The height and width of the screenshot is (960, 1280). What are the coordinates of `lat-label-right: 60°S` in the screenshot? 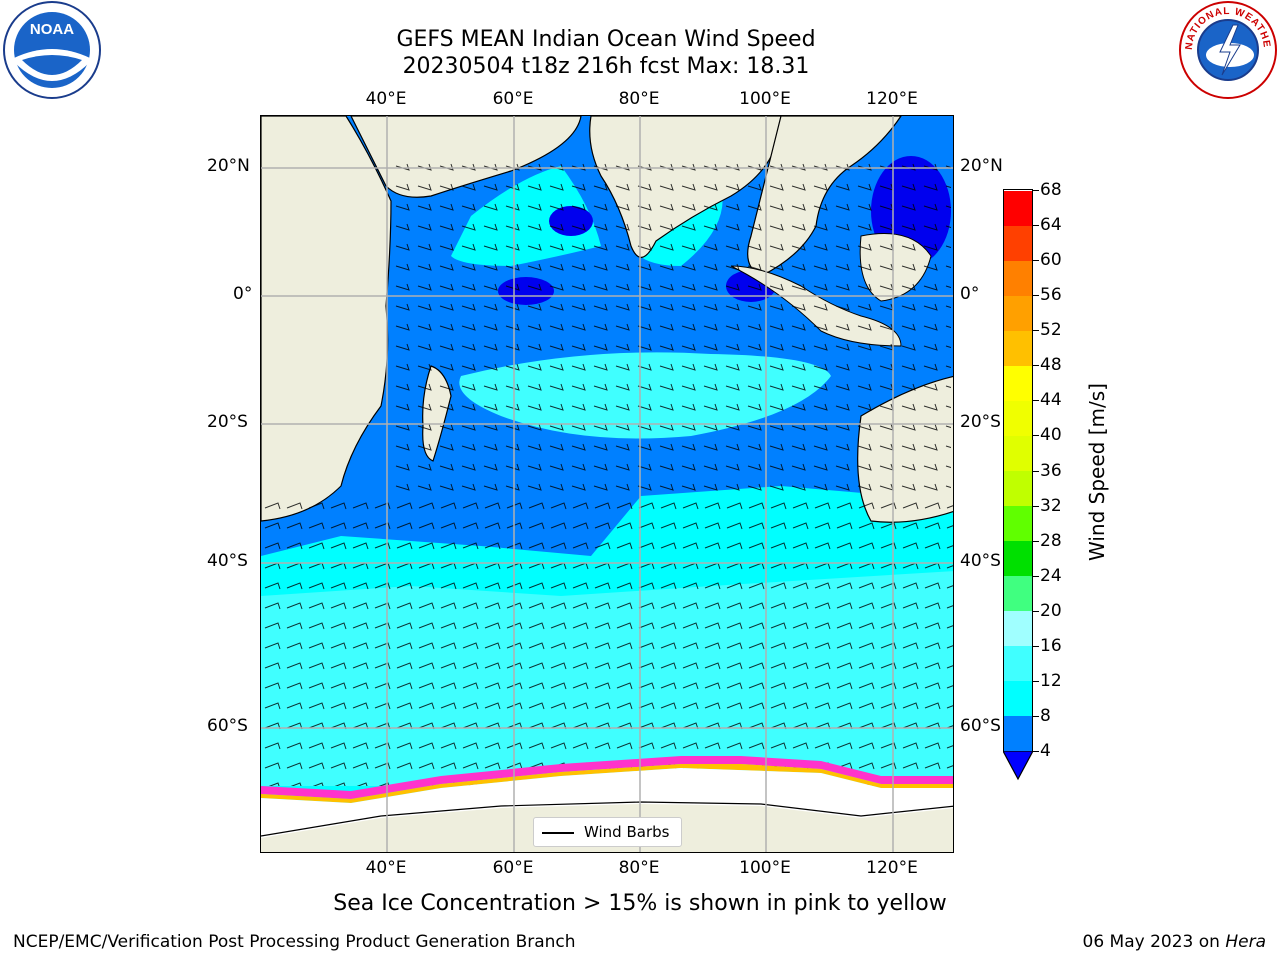 It's located at (980, 726).